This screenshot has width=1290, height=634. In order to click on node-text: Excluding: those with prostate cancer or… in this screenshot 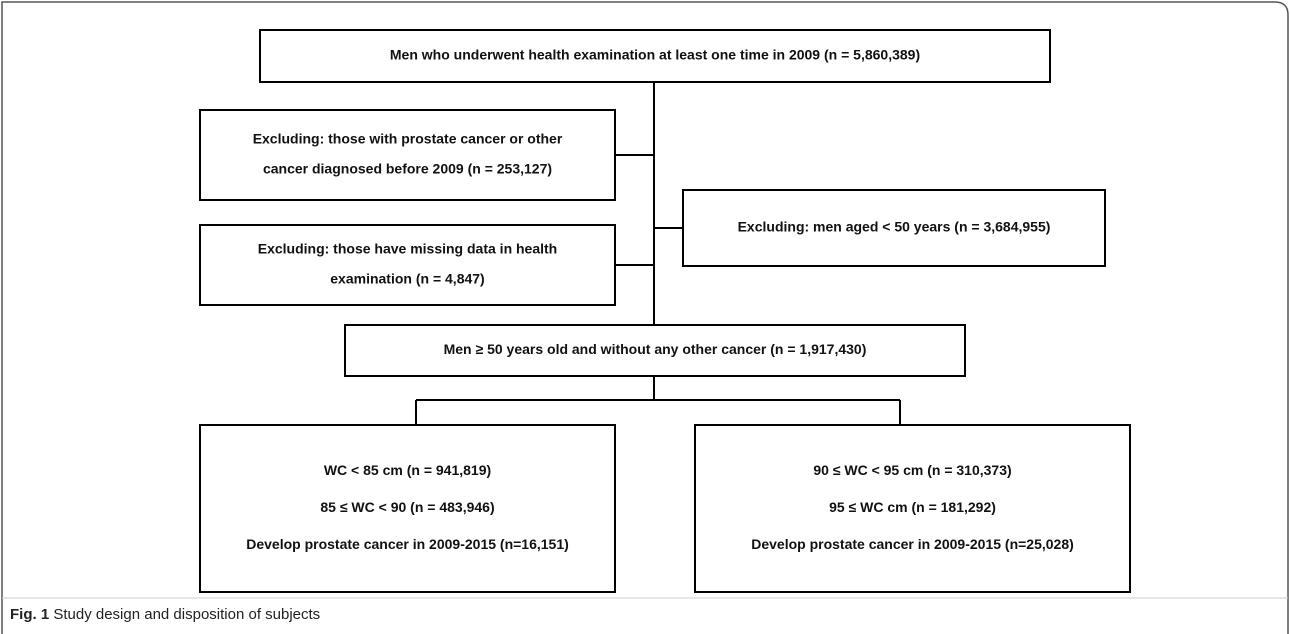, I will do `click(408, 139)`.